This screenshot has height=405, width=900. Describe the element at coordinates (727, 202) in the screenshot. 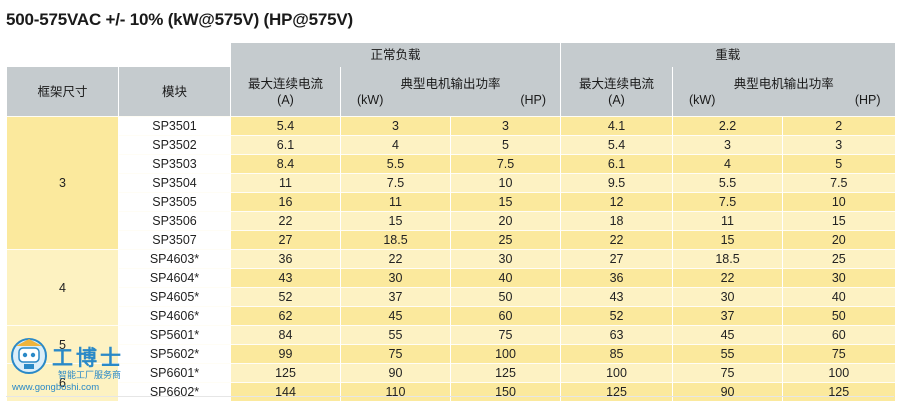

I see `value-cell-h-kw: 7.5` at that location.